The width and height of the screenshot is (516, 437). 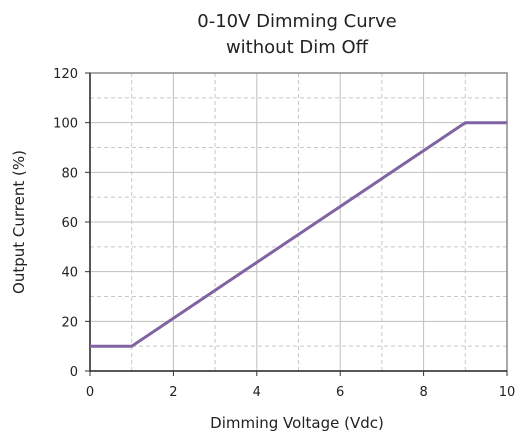 What do you see at coordinates (297, 47) in the screenshot?
I see `chart-title-line-2: without Dim Off` at bounding box center [297, 47].